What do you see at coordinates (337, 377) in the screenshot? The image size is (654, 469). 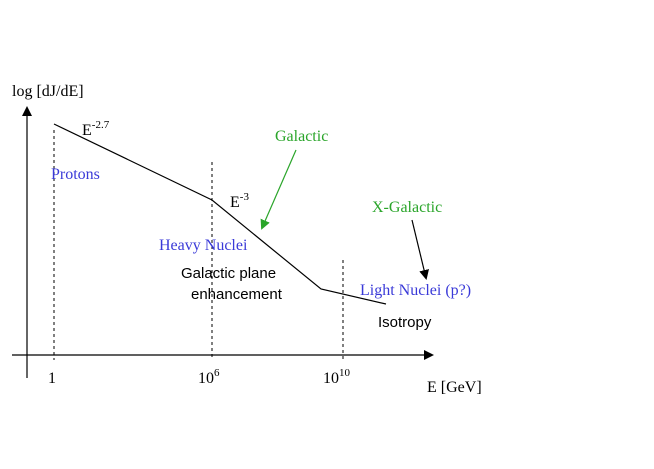 I see `tick-label-1e10: 1010` at bounding box center [337, 377].